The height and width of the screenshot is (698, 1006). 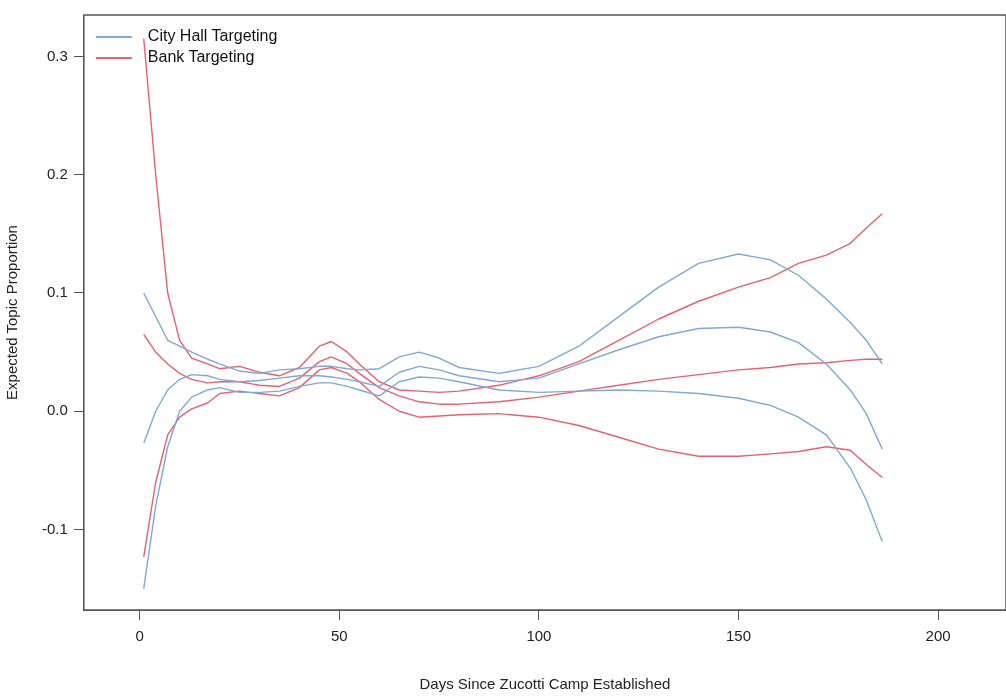 I want to click on x-tick-label: 150, so click(x=739, y=636).